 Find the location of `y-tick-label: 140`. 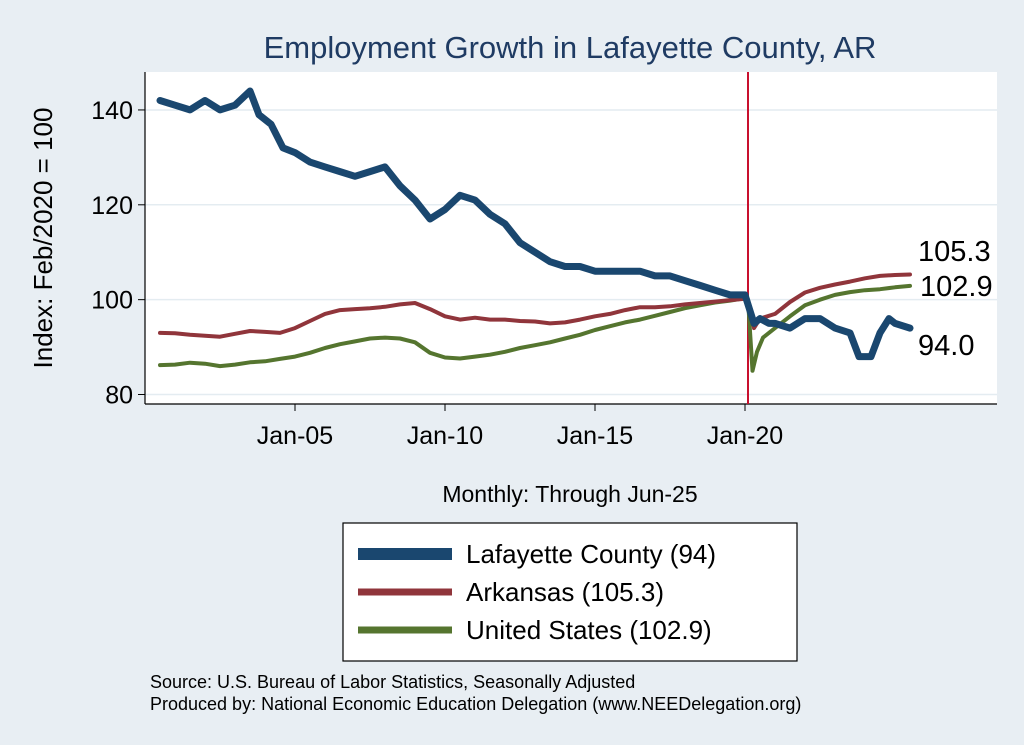

y-tick-label: 140 is located at coordinates (112, 111).